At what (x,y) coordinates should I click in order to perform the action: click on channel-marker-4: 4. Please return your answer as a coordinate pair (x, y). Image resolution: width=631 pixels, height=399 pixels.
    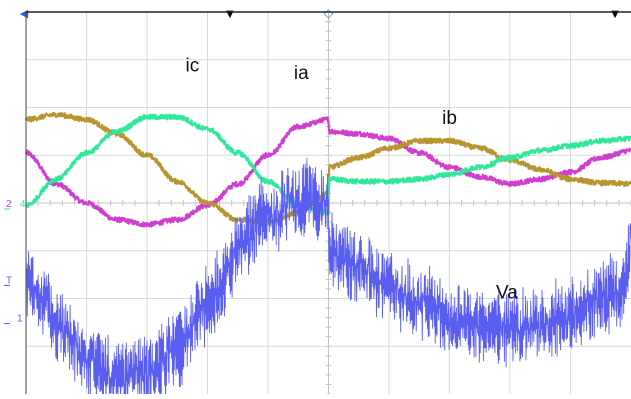
    Looking at the image, I should click on (23, 204).